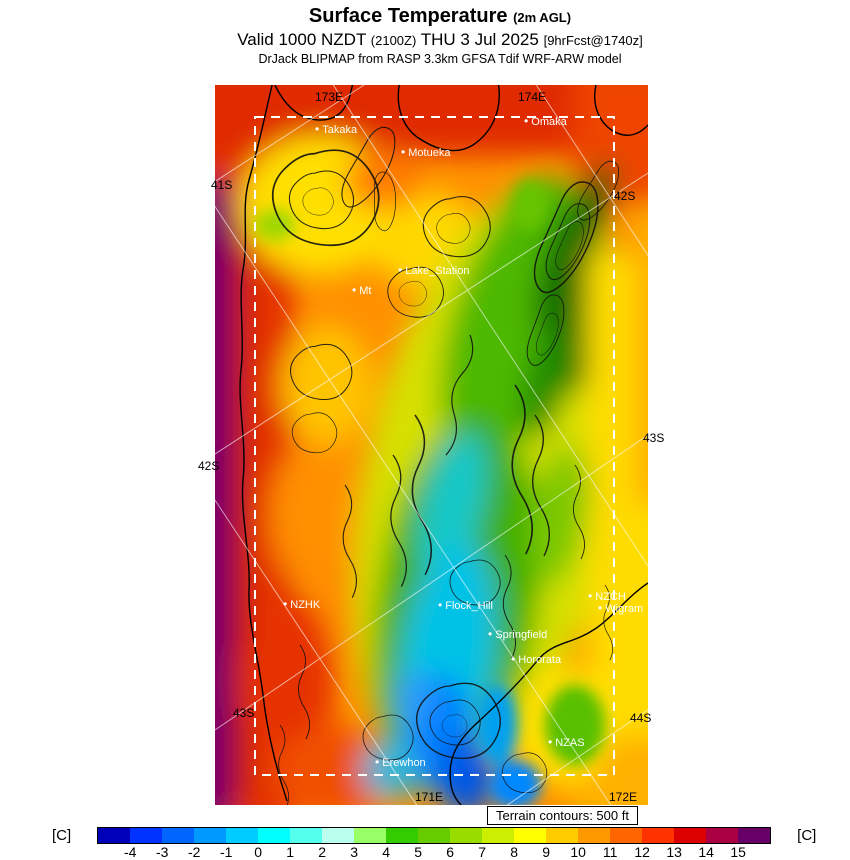 Image resolution: width=850 pixels, height=860 pixels. I want to click on colorbar-unit-left: [C], so click(62, 835).